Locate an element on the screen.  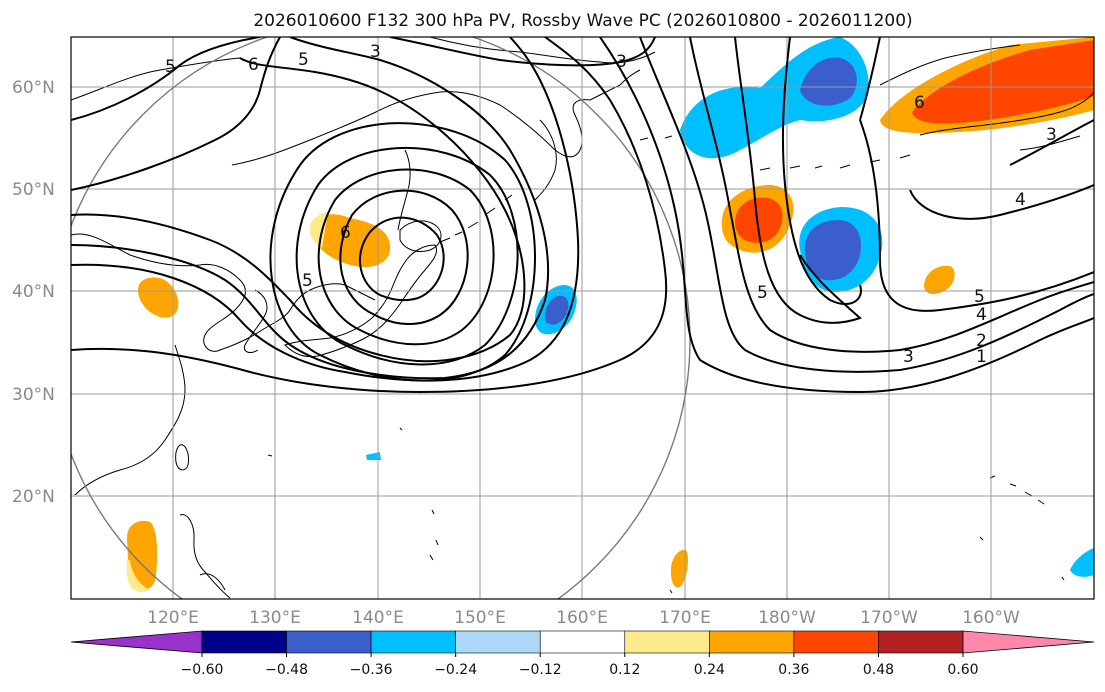
anomaly-se-cyan is located at coordinates (1082, 562).